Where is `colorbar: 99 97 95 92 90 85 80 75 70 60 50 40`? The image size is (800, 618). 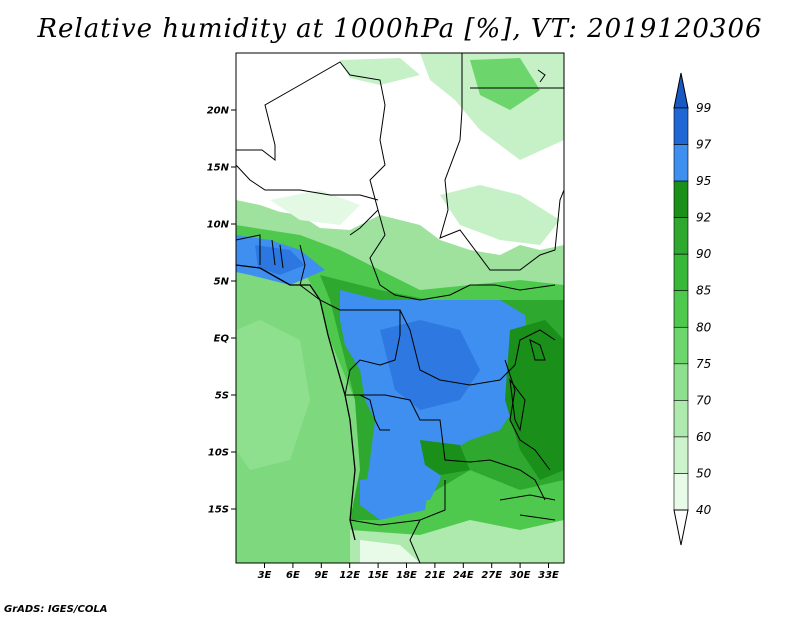 colorbar: 99 97 95 92 90 85 80 75 70 60 50 40 is located at coordinates (692, 309).